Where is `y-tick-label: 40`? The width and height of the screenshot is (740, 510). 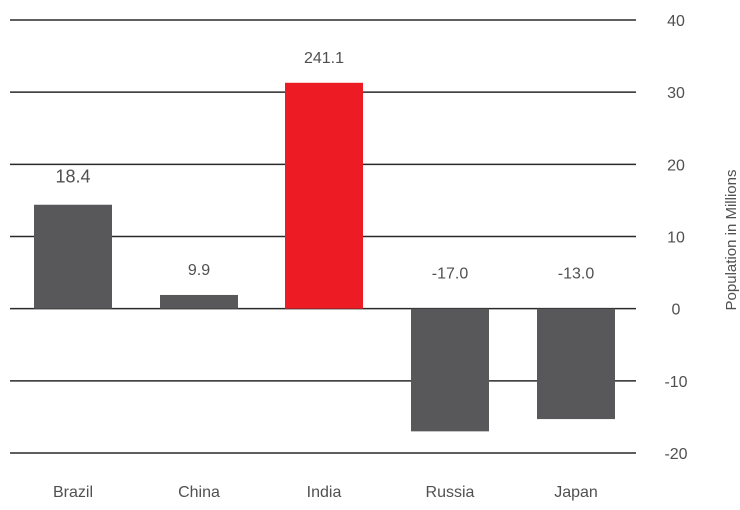
y-tick-label: 40 is located at coordinates (676, 21).